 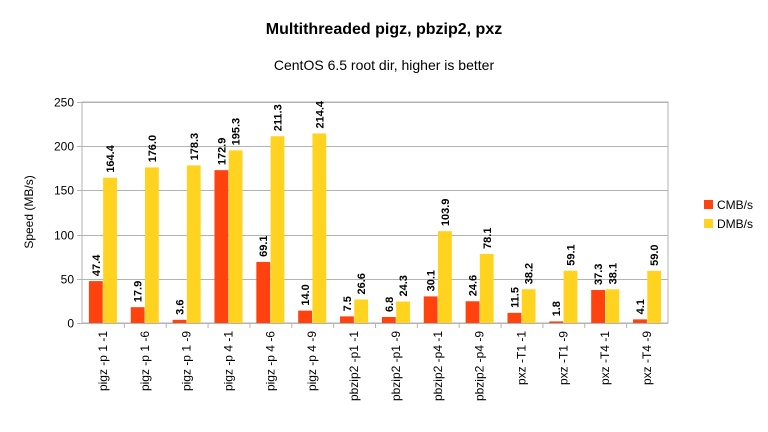 I want to click on legend-label: DMB/s, so click(x=735, y=224).